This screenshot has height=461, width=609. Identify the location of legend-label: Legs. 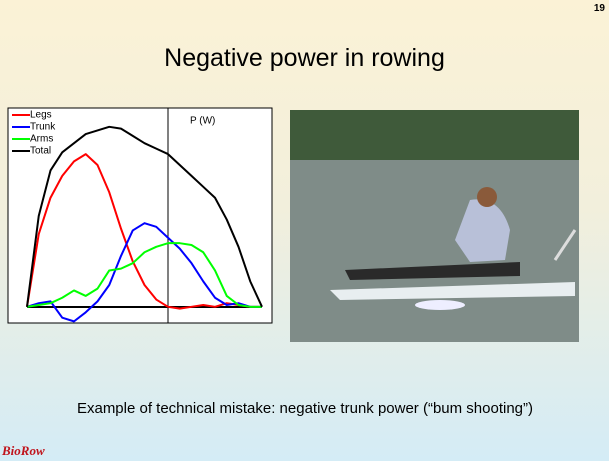
(41, 115).